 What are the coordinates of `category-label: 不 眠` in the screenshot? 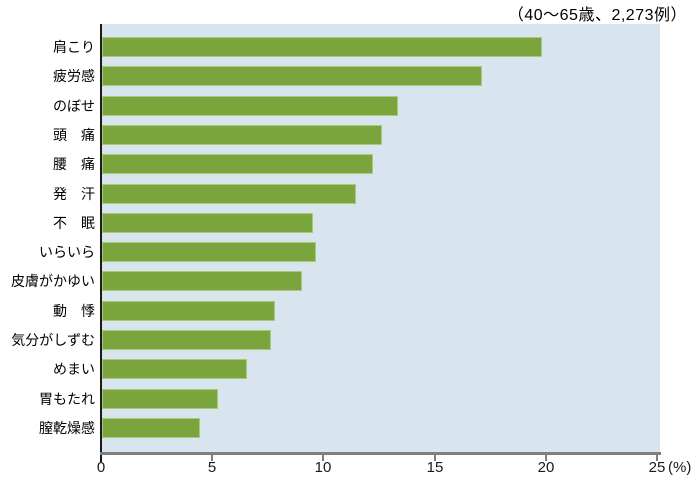 It's located at (74, 223).